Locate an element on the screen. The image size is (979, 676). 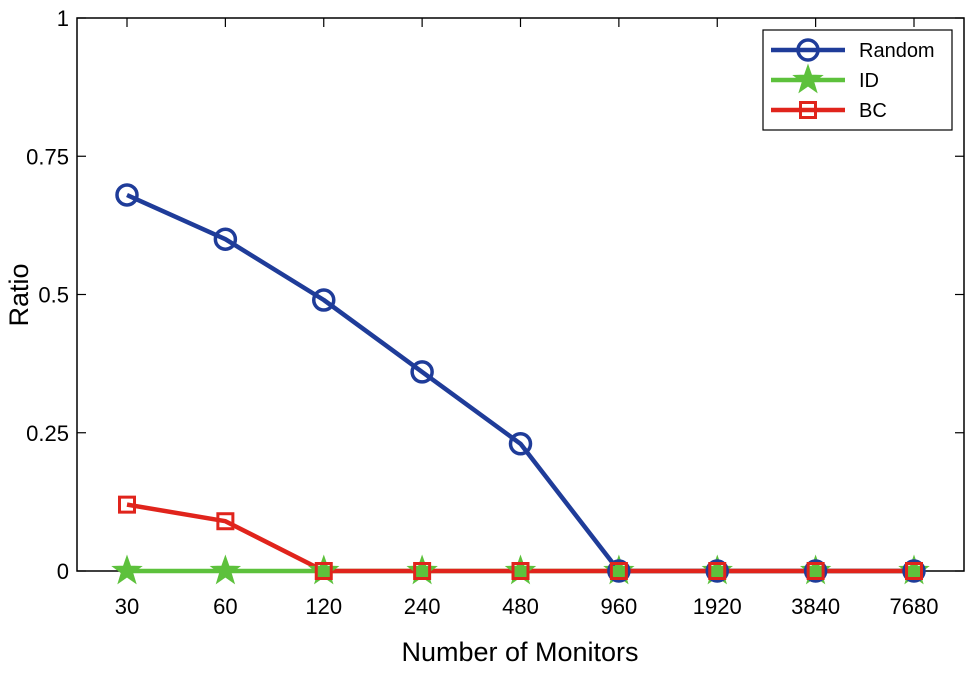
series-markers-bc is located at coordinates (520, 537).